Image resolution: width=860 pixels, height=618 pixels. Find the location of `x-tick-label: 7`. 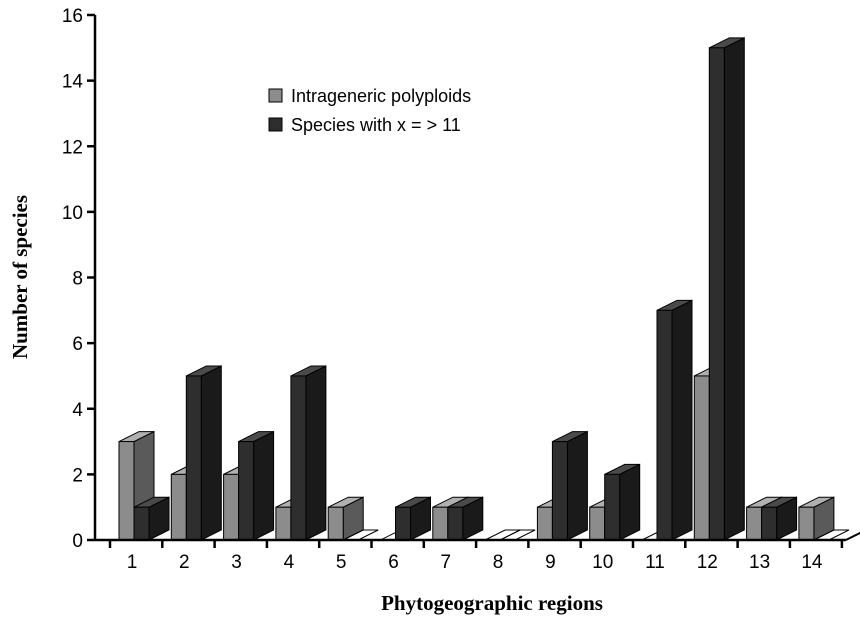

x-tick-label: 7 is located at coordinates (446, 562).